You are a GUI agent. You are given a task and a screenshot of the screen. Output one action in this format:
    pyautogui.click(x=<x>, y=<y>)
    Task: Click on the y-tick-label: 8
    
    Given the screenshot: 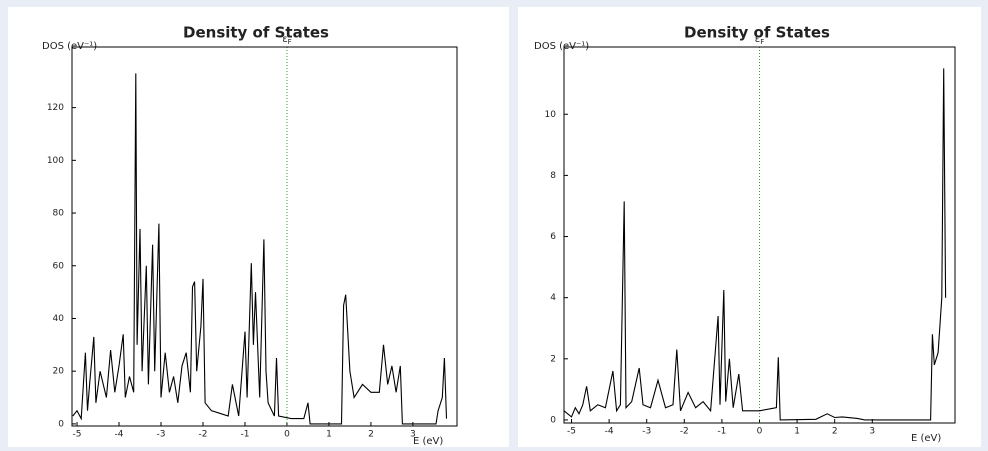 What is the action you would take?
    pyautogui.click(x=553, y=176)
    